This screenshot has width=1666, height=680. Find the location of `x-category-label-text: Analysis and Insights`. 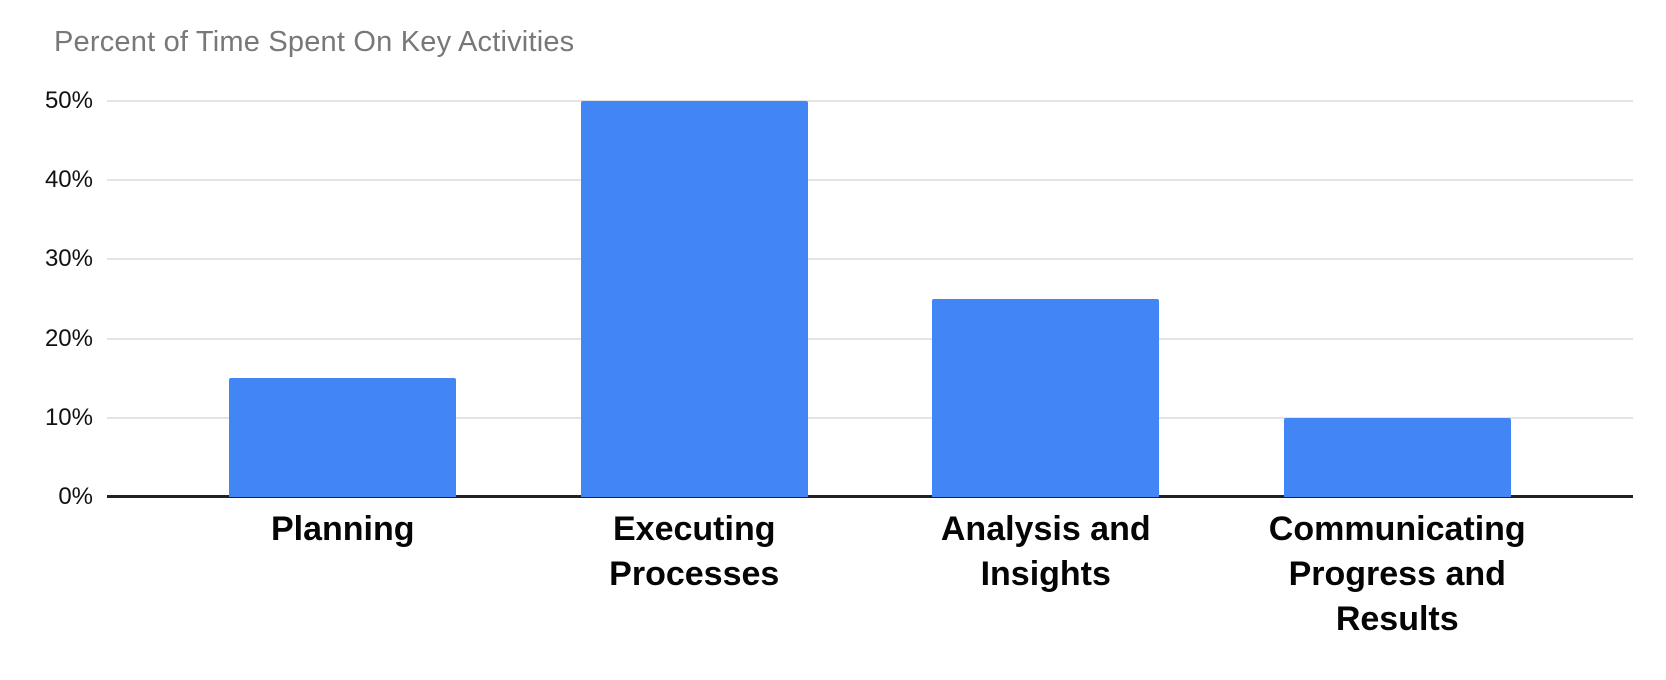

x-category-label-text: Analysis and Insights is located at coordinates (1045, 551).